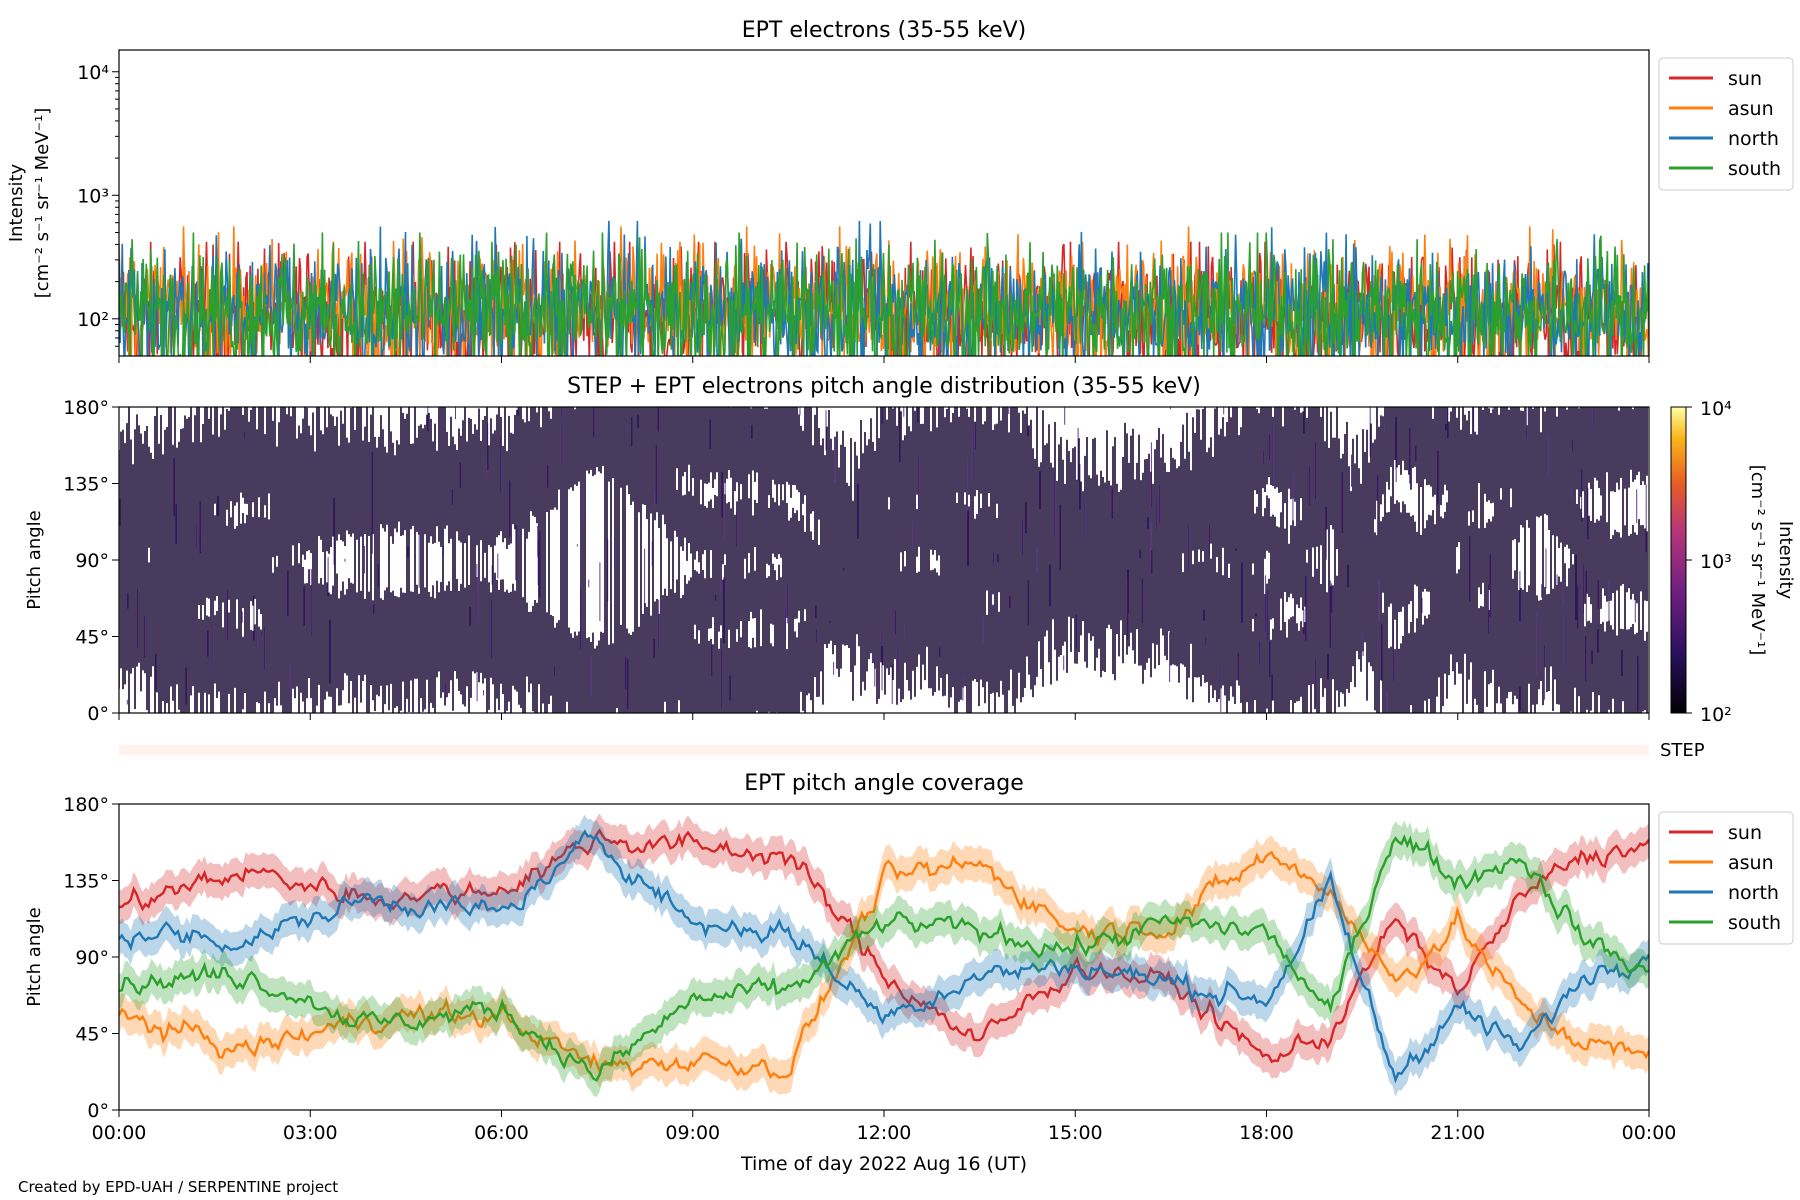 The image size is (1800, 1200). Describe the element at coordinates (884, 716) in the screenshot. I see `pad-x-ticks` at that location.